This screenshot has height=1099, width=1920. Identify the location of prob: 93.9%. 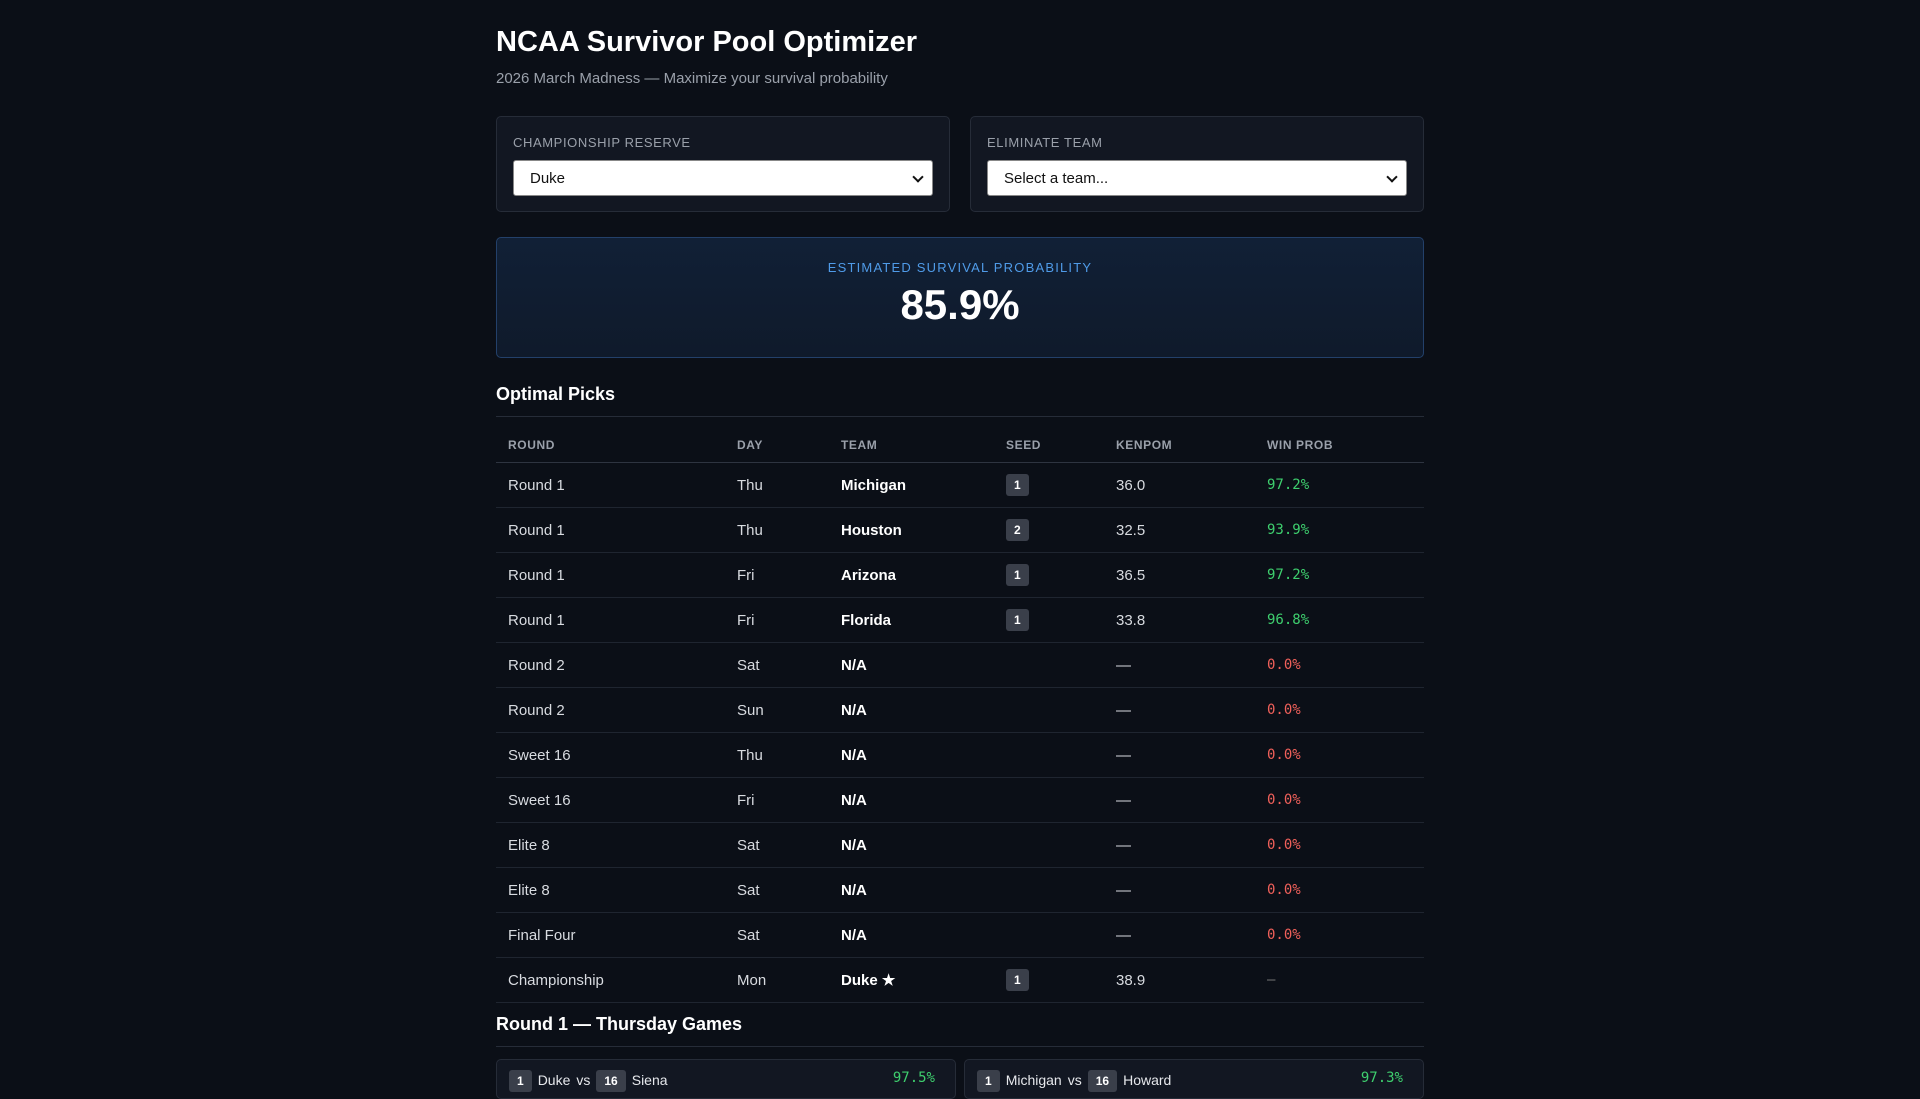
(1339, 530).